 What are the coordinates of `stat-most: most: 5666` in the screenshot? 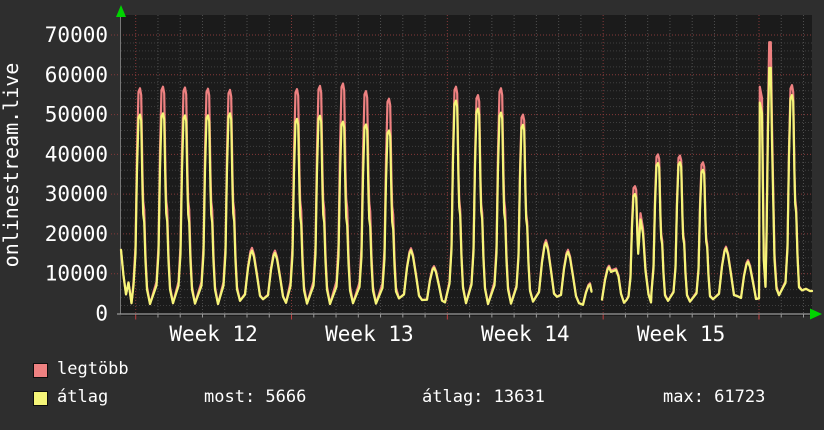 It's located at (255, 397).